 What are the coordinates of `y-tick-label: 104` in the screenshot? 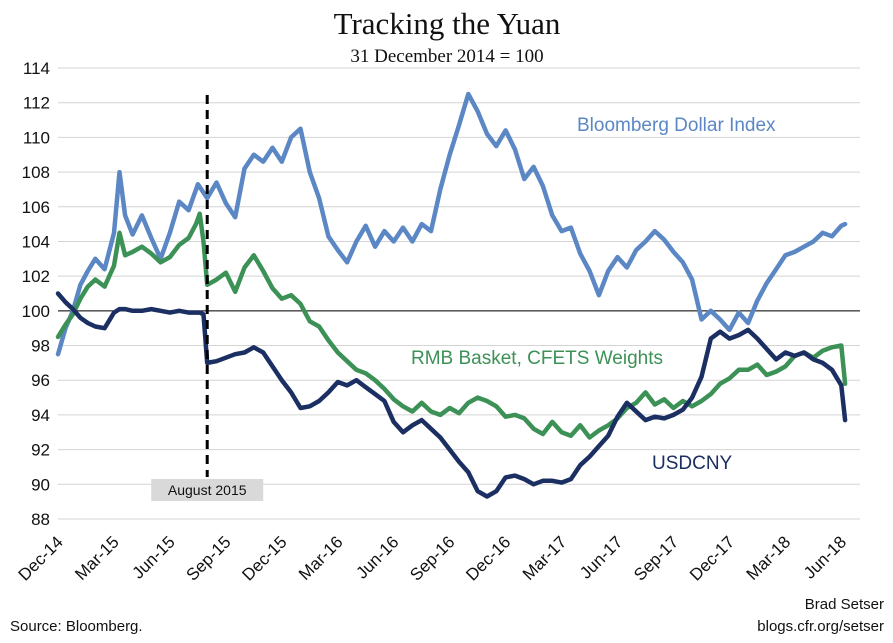 It's located at (36, 241).